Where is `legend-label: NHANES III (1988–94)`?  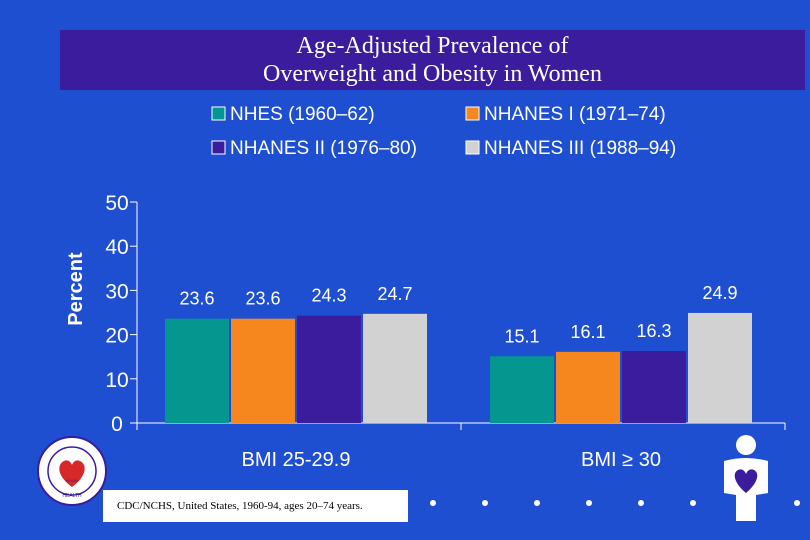 legend-label: NHANES III (1988–94) is located at coordinates (580, 148).